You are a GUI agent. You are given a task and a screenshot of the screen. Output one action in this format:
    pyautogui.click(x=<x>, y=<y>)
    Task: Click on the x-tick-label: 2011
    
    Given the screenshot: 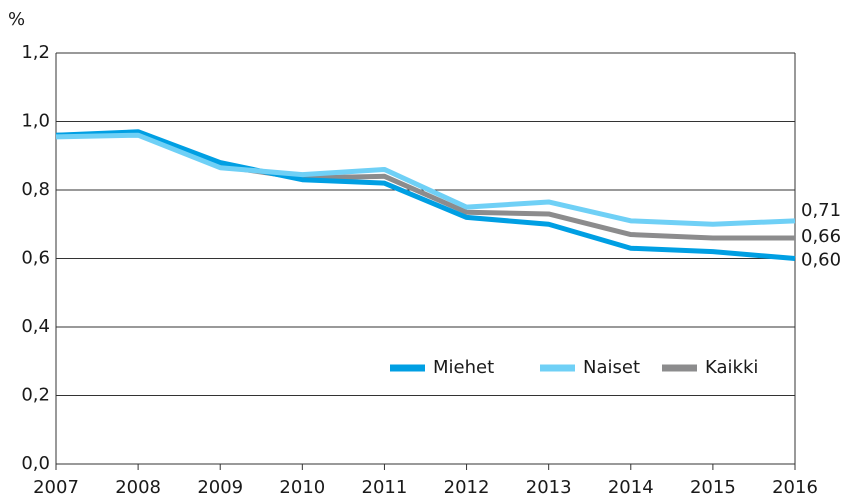 What is the action you would take?
    pyautogui.click(x=385, y=487)
    